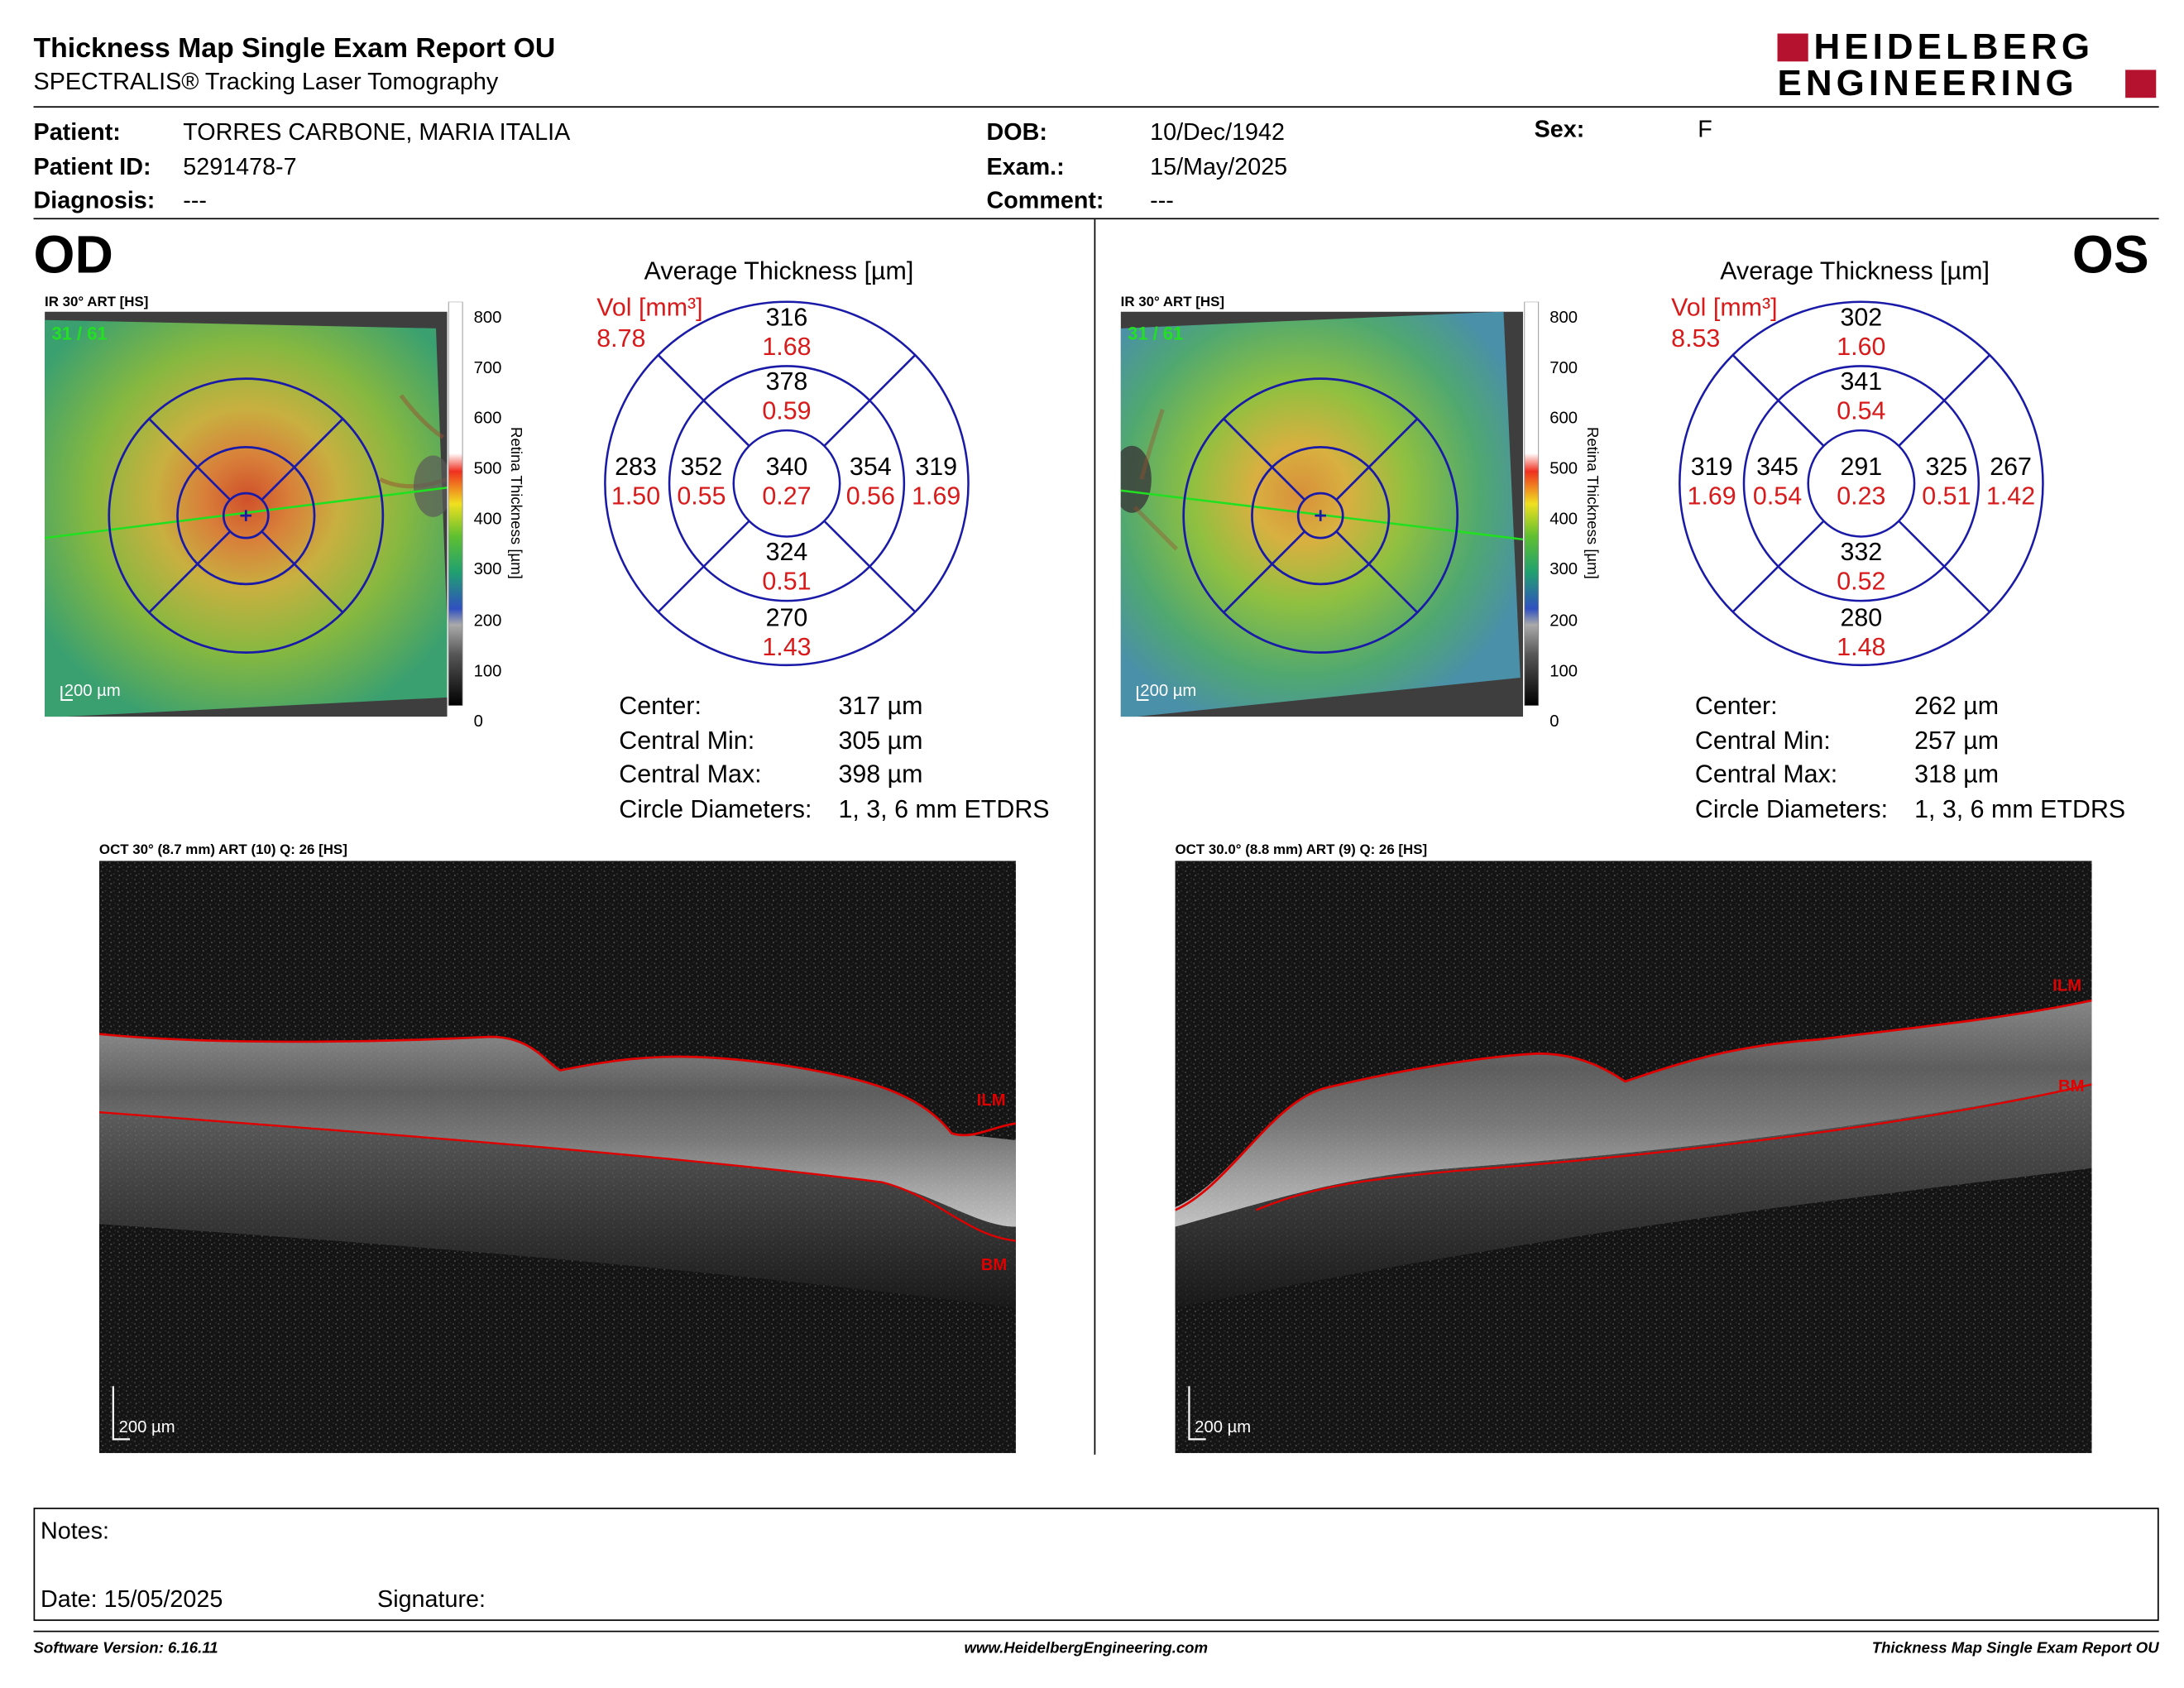  What do you see at coordinates (294, 49) in the screenshot?
I see `report-title: Thickness Map Single Exam Report OU` at bounding box center [294, 49].